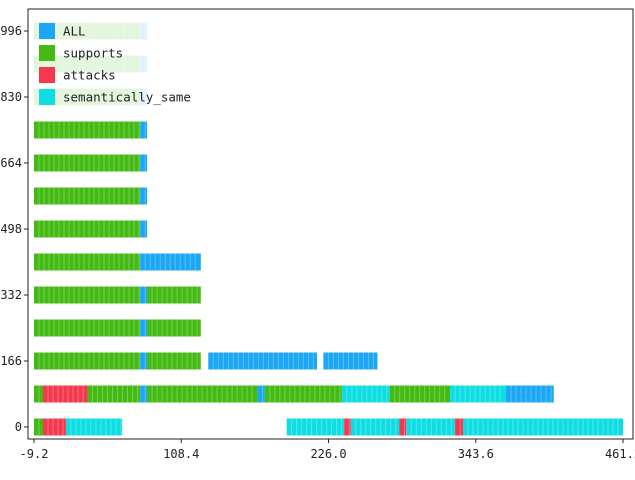 Image resolution: width=635 pixels, height=480 pixels. I want to click on x-tick-label: 108.4, so click(181, 454).